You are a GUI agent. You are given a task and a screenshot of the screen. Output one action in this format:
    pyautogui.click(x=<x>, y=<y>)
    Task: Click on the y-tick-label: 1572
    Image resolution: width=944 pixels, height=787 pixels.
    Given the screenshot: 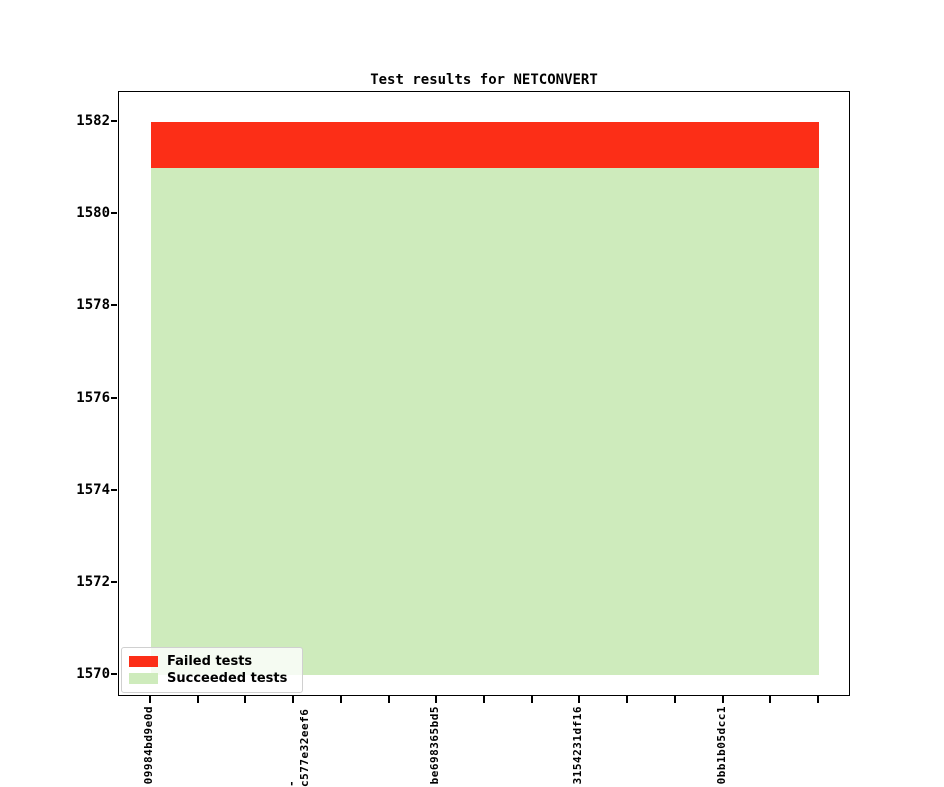 What is the action you would take?
    pyautogui.click(x=93, y=581)
    